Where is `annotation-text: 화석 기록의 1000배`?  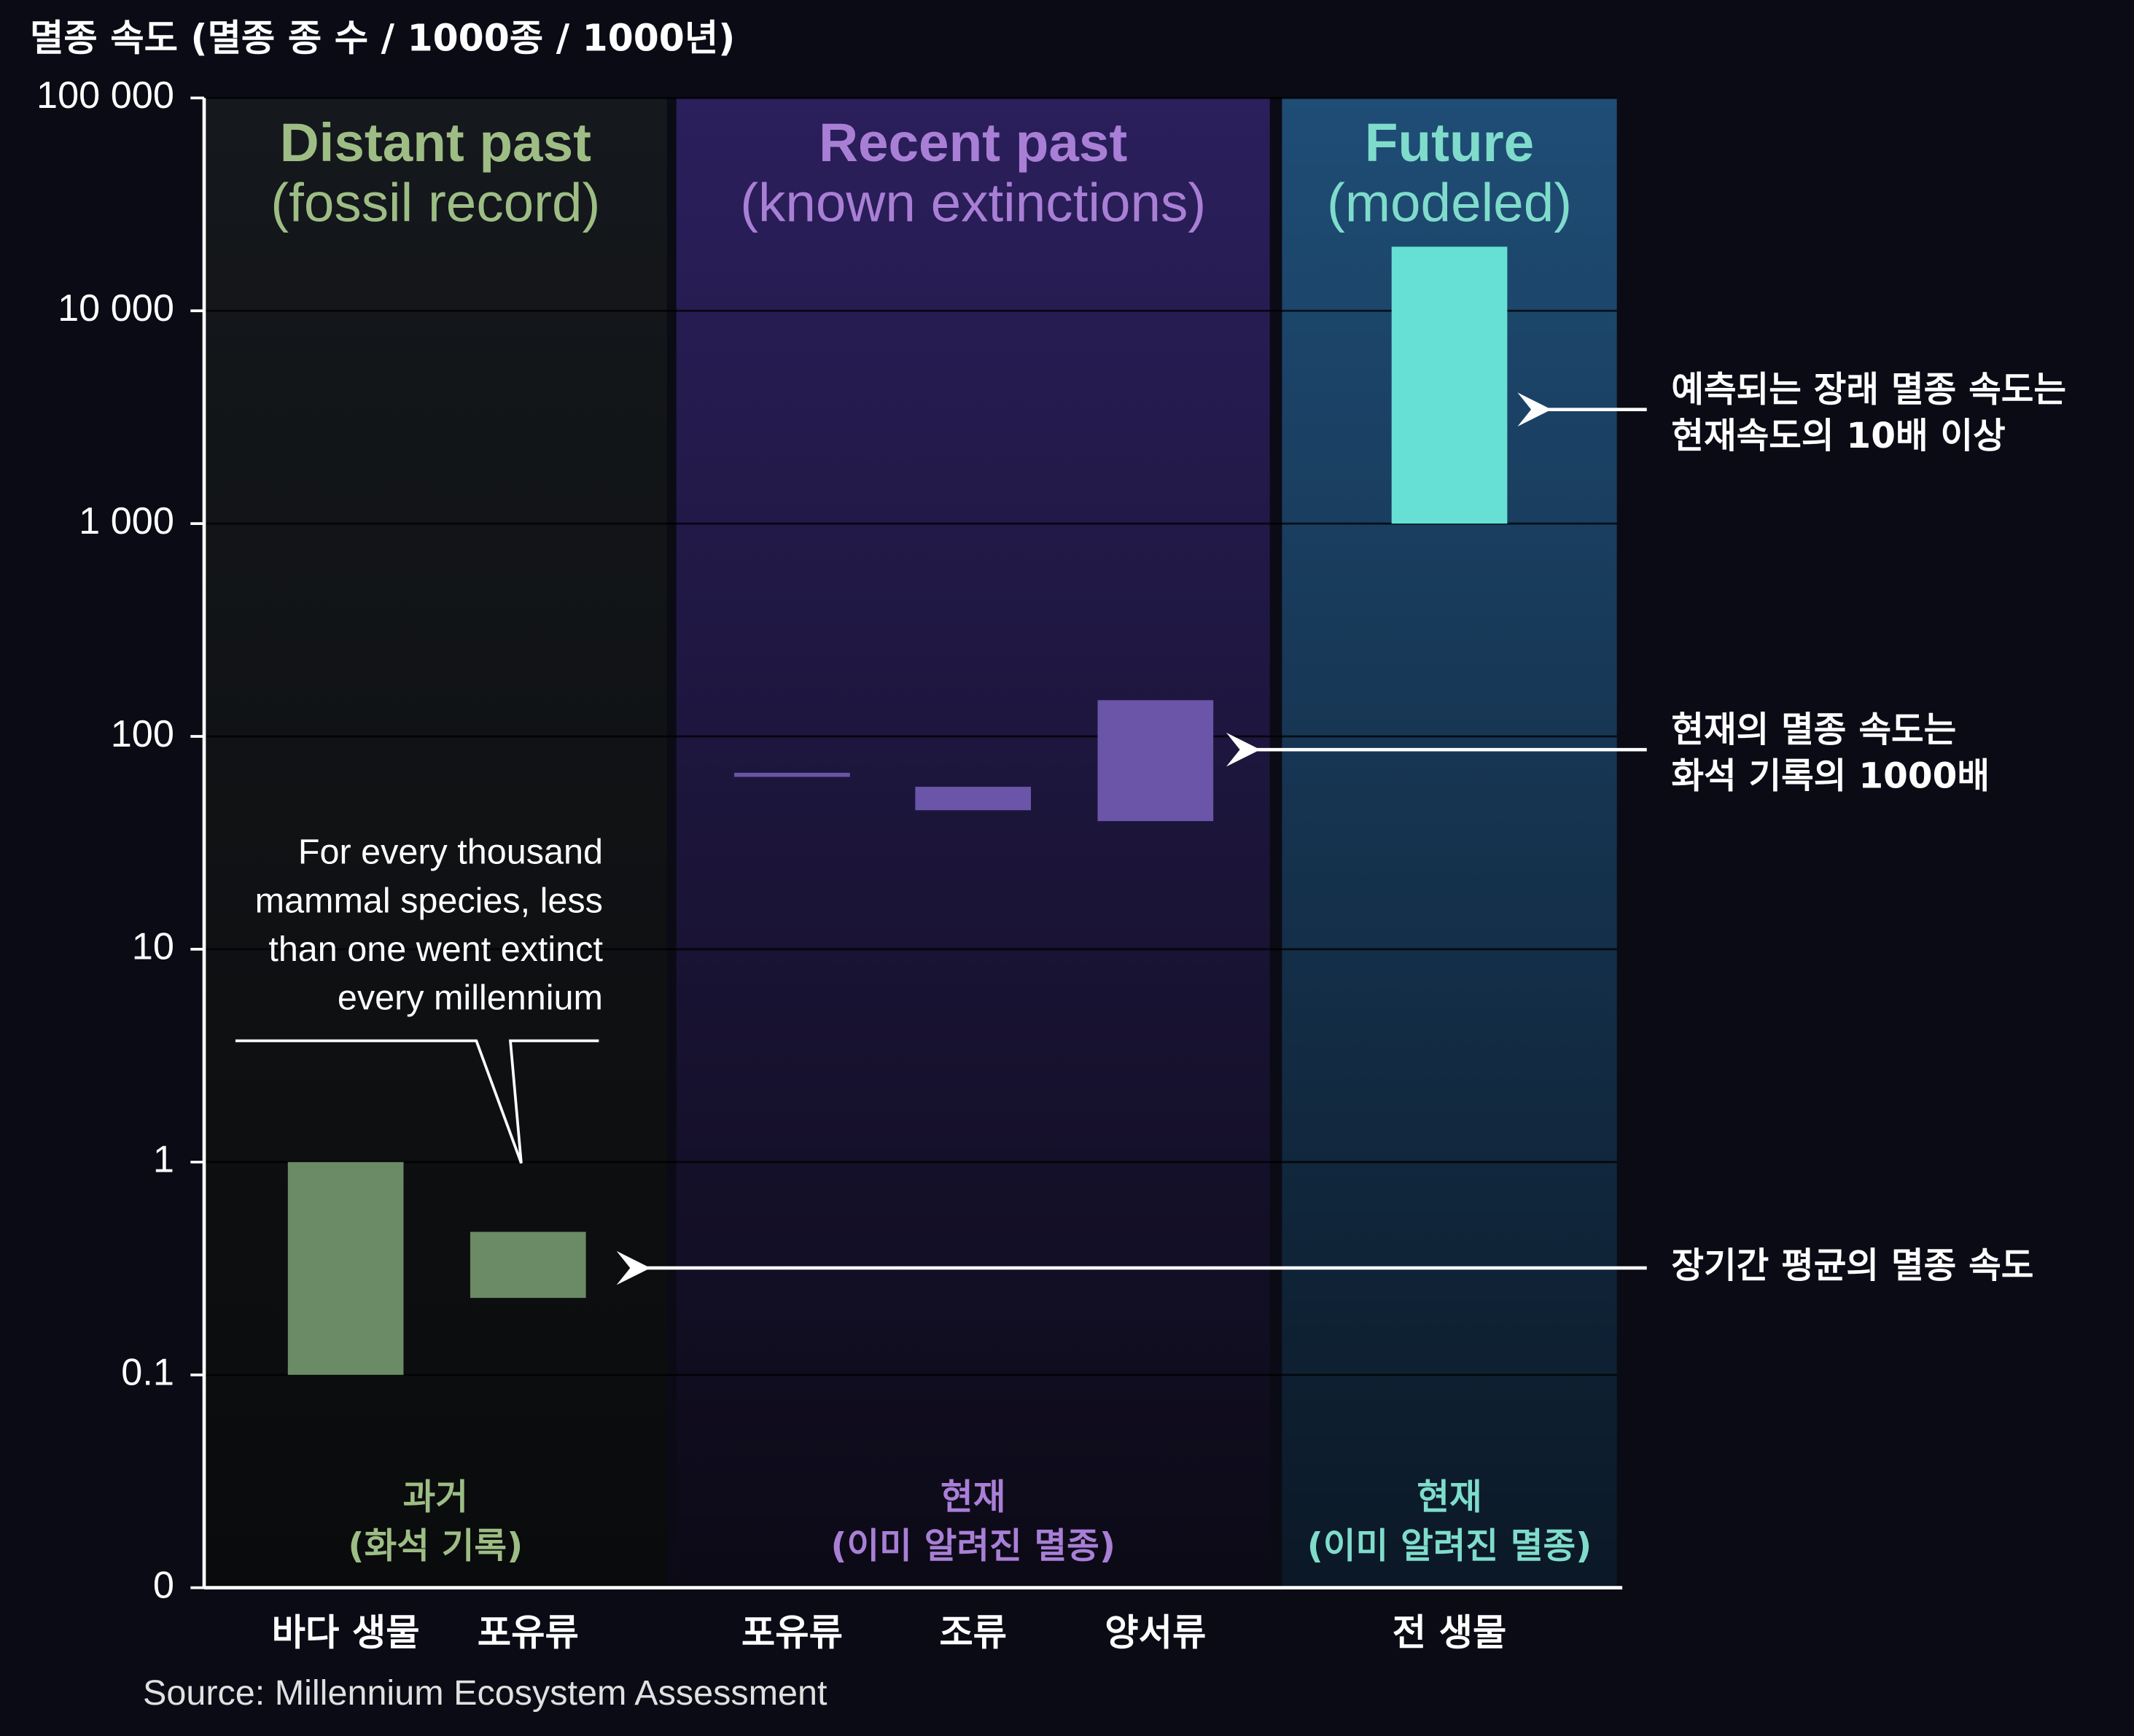
annotation-text: 화석 기록의 1000배 is located at coordinates (1830, 776).